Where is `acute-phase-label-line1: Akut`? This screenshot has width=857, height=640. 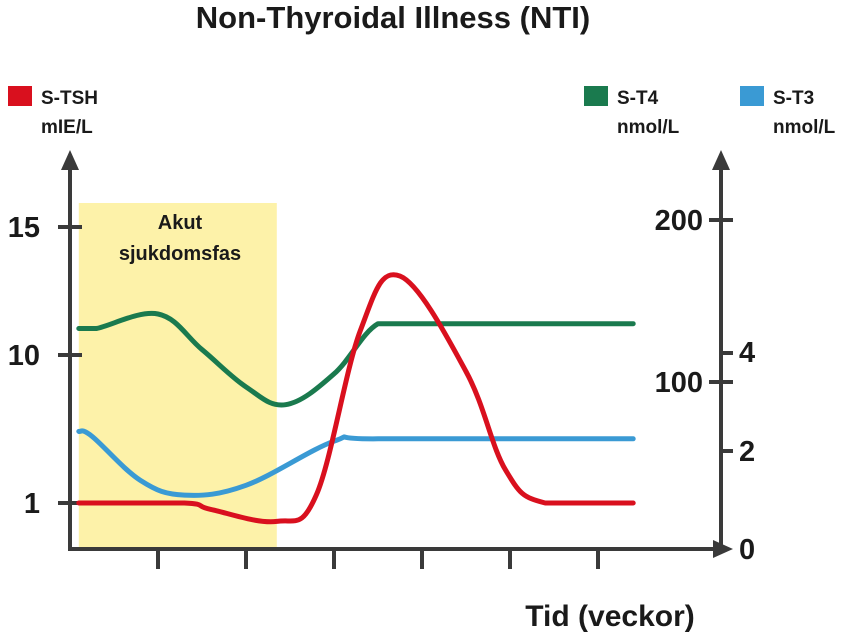
acute-phase-label-line1: Akut is located at coordinates (180, 223).